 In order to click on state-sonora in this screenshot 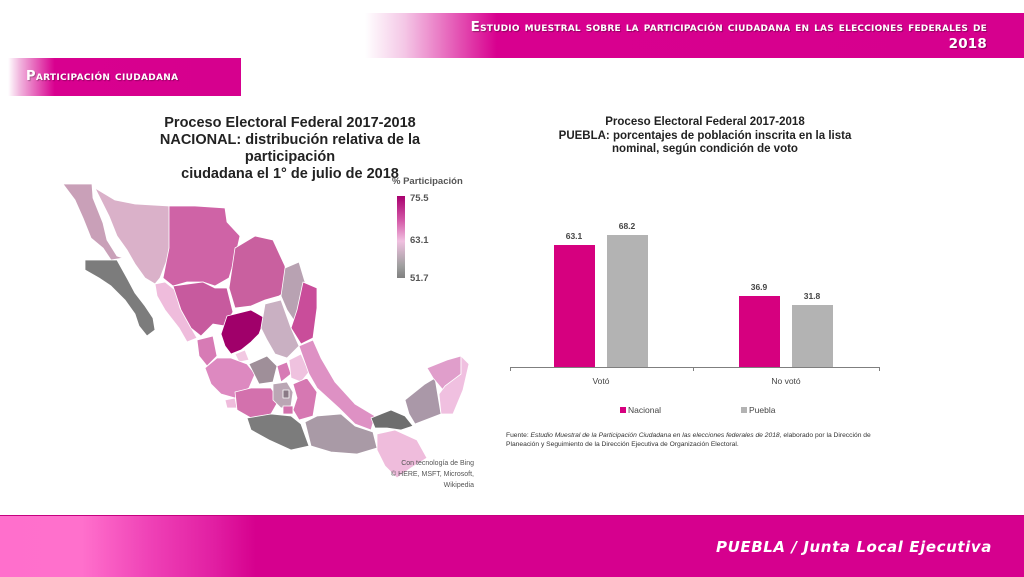, I will do `click(133, 236)`.